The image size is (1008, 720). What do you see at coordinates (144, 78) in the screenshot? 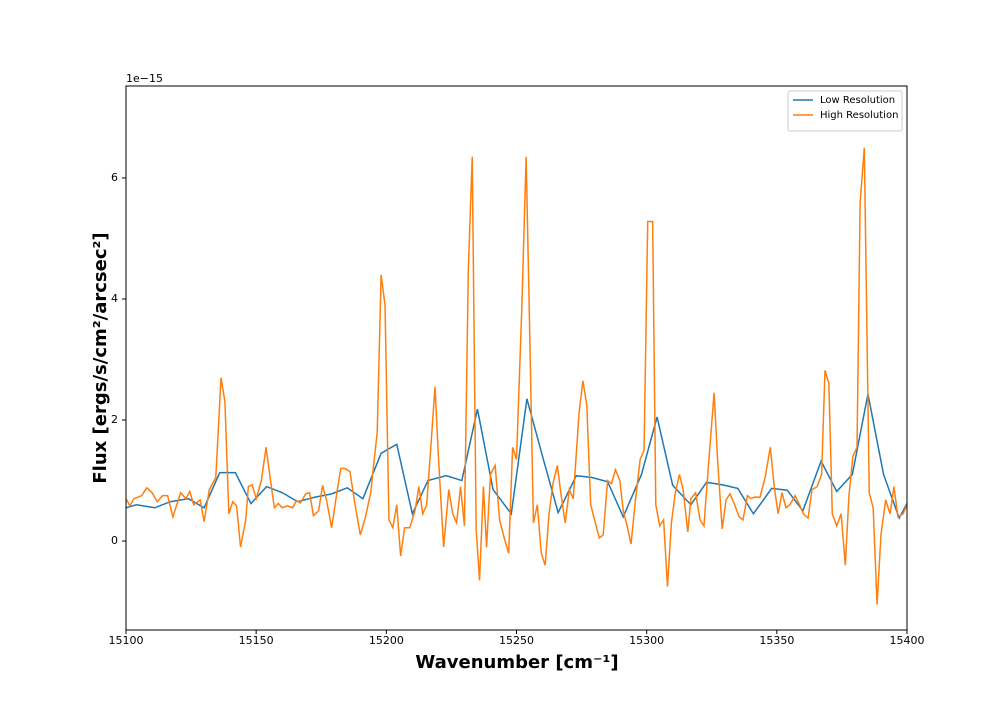
I see `y-offset-label: 1e−15` at bounding box center [144, 78].